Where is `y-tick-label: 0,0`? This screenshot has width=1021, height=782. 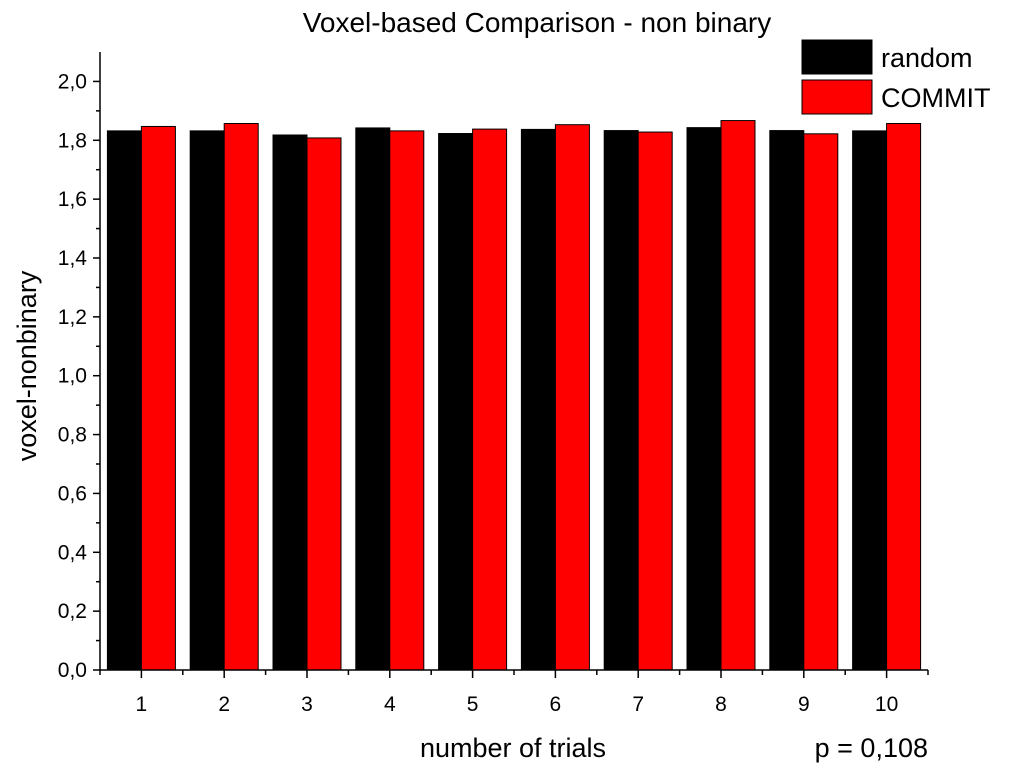
y-tick-label: 0,0 is located at coordinates (72, 670).